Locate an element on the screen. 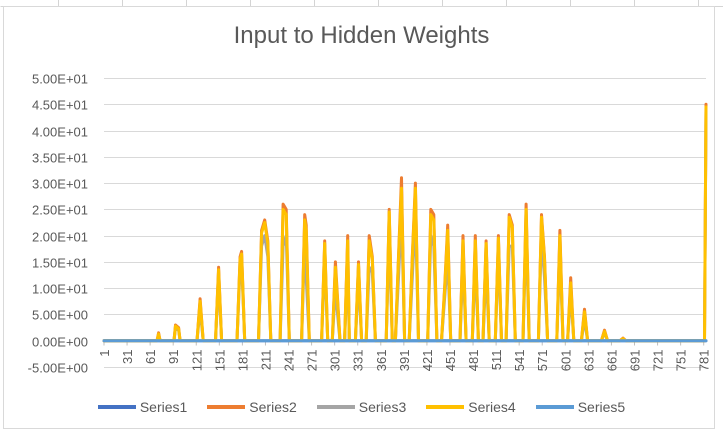  chart-legend: Series1 Series2 Series3 Series4 Series5 is located at coordinates (361, 407).